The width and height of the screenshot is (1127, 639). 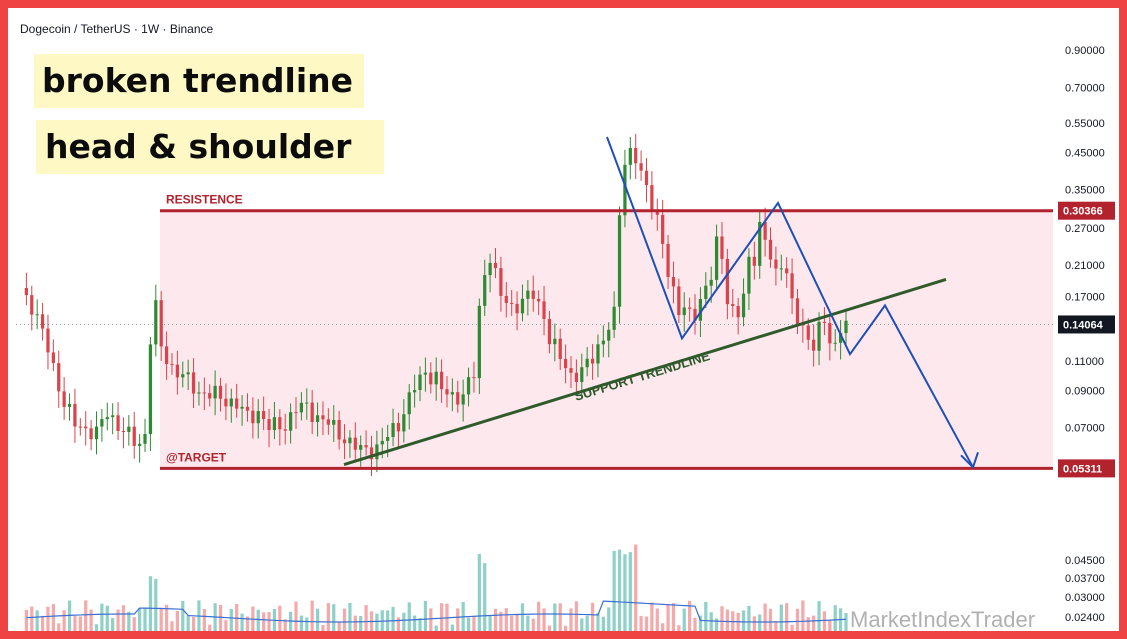 I want to click on arrow-head-icon, so click(x=969, y=460).